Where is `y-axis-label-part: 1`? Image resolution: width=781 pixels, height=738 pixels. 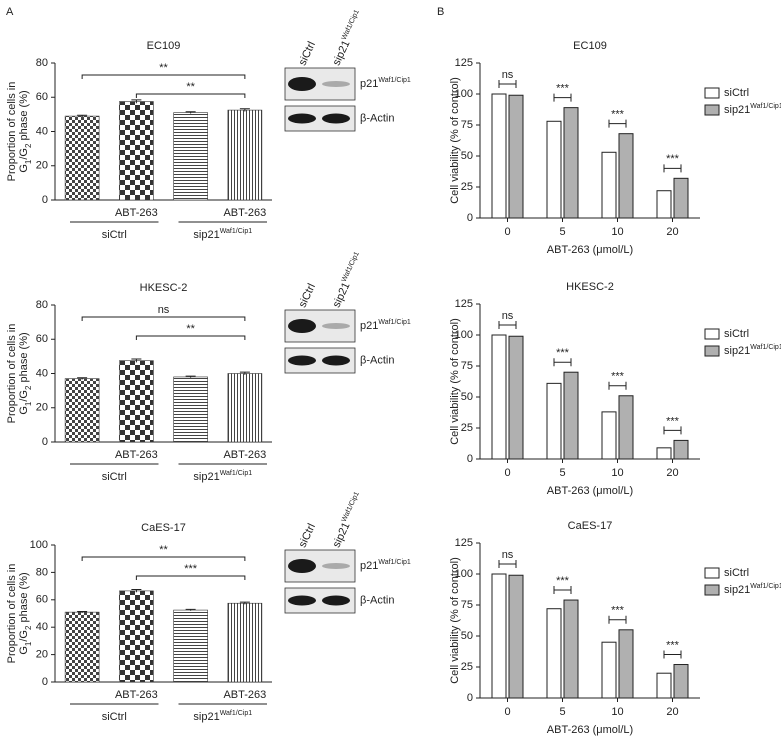
y-axis-label-part: 1 is located at coordinates (28, 403).